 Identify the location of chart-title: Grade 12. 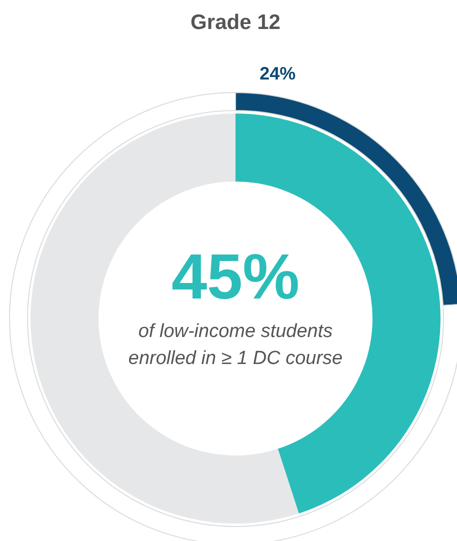
(235, 22).